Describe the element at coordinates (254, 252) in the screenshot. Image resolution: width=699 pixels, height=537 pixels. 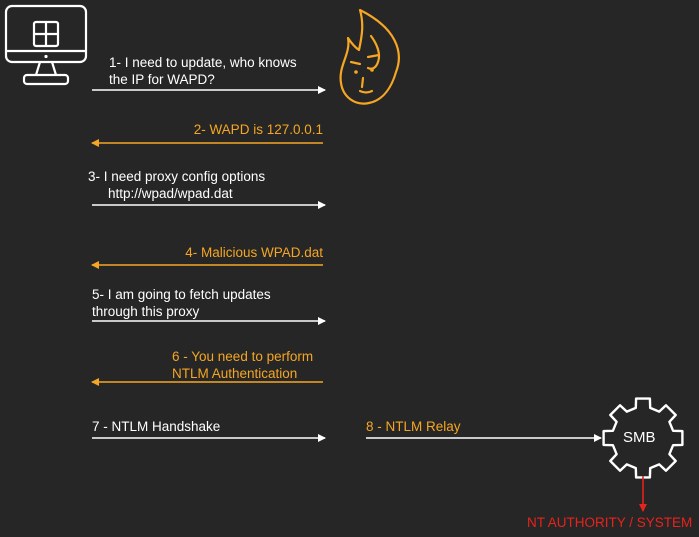
I see `step4-label: 4- Malicious WPAD.dat` at that location.